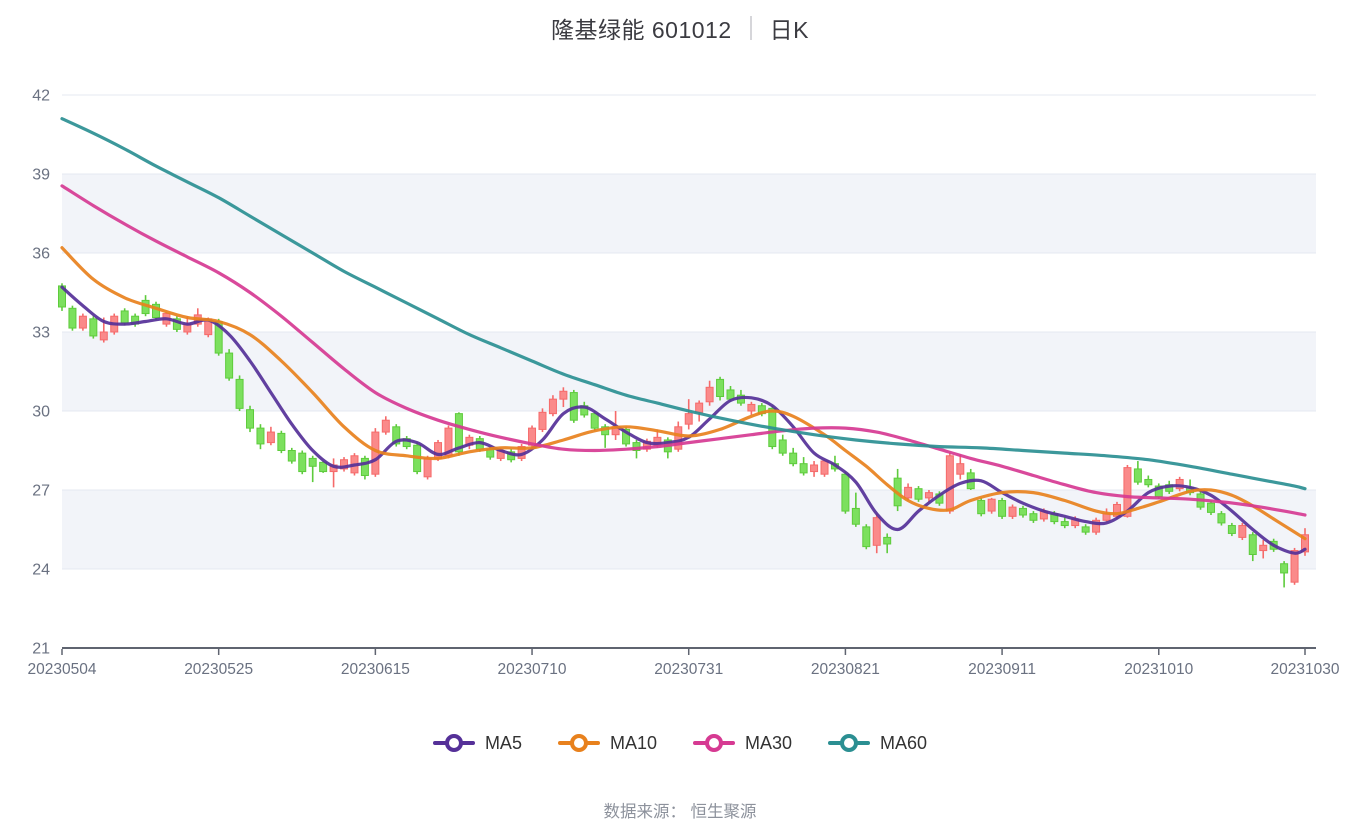 Image resolution: width=1360 pixels, height=828 pixels. What do you see at coordinates (742, 743) in the screenshot?
I see `legend-item-ma30: MA30` at bounding box center [742, 743].